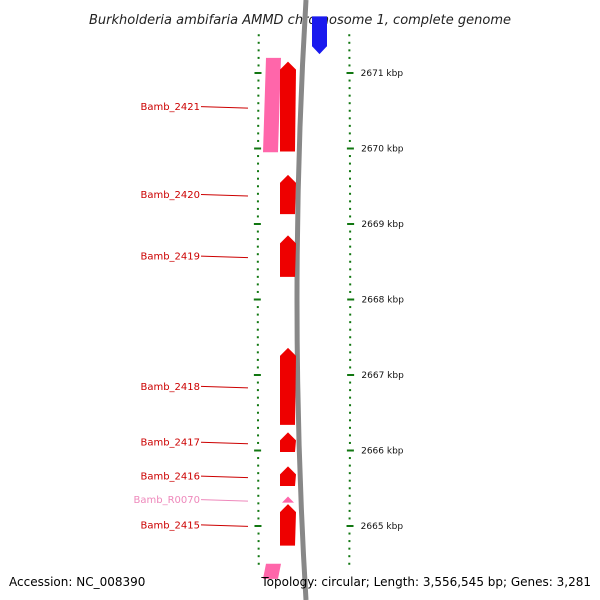  I want to click on chromosome-backbone, so click(301, 300).